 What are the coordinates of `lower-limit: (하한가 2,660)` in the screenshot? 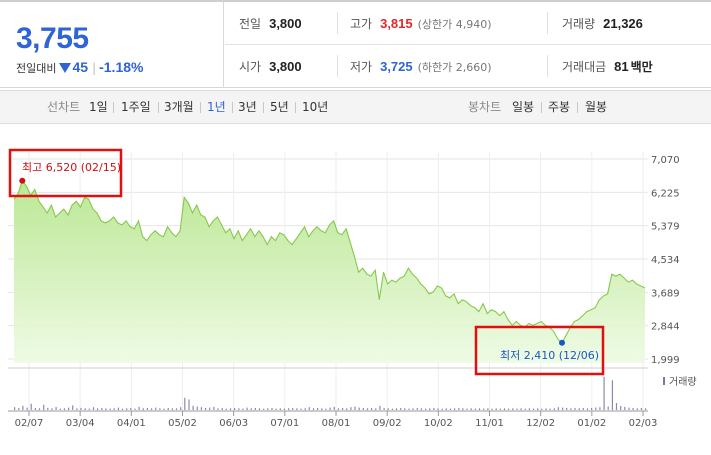 It's located at (454, 67).